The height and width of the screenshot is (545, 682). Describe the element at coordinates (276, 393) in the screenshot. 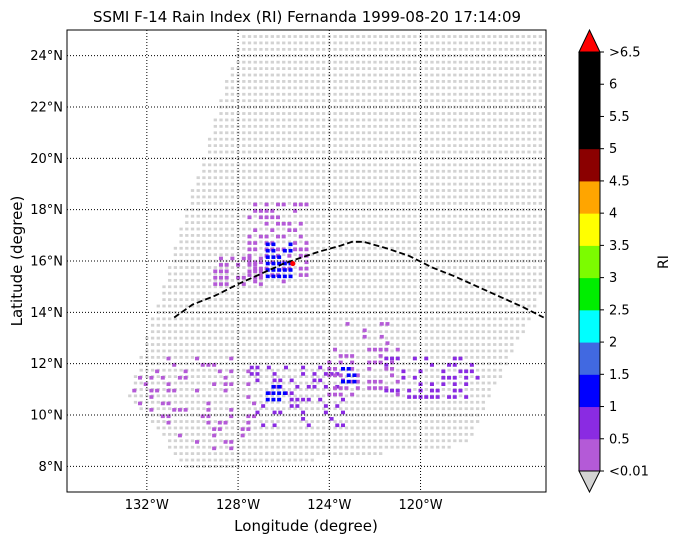

I see `rain-cluster-center-blue-spot` at that location.